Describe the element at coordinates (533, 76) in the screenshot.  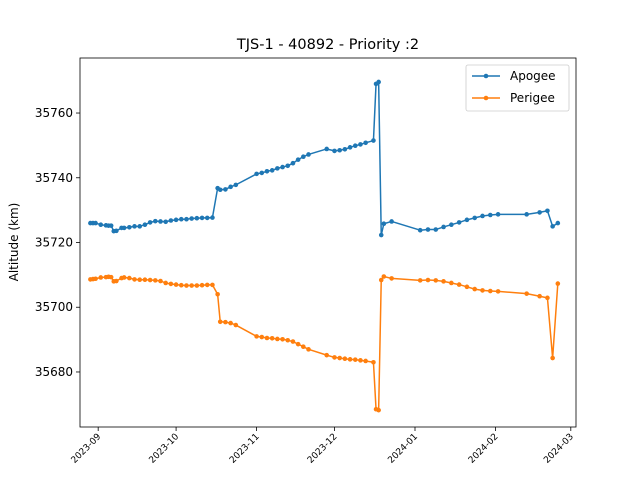
I see `legend-label: Apogee` at that location.